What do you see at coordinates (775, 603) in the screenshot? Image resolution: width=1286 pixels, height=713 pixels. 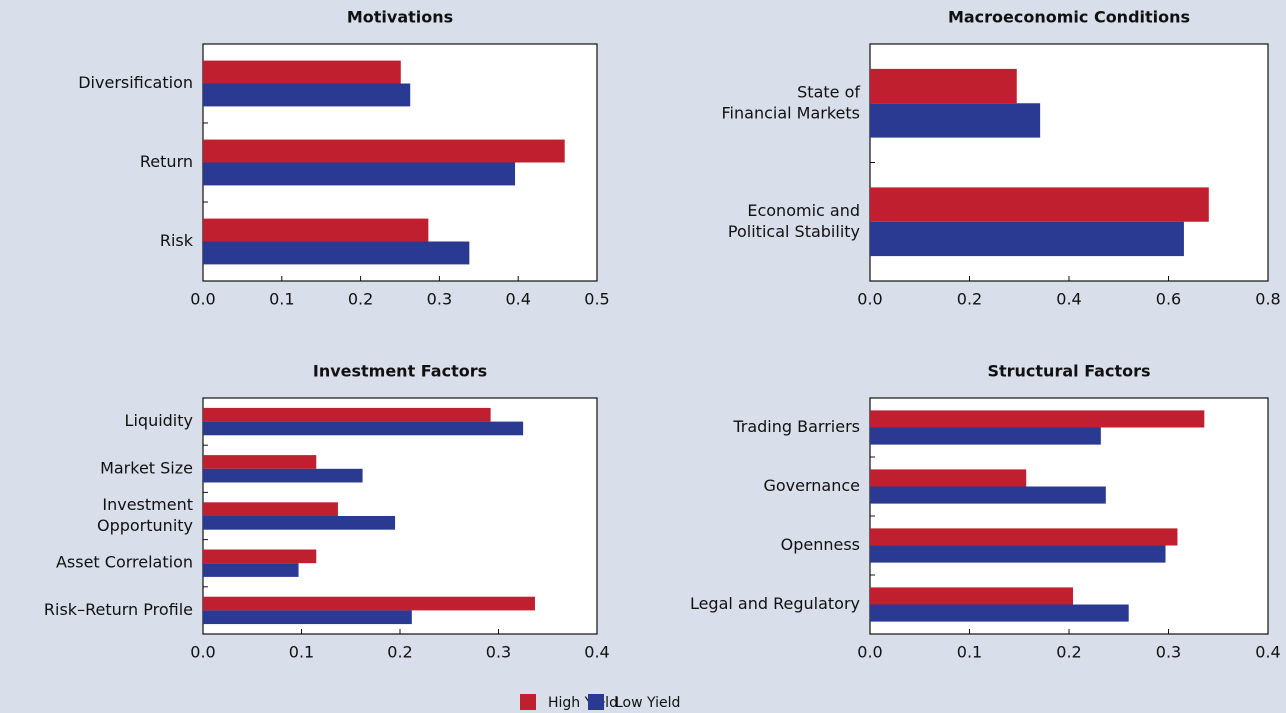 I see `y-tick-label: Legal and Regulatory` at bounding box center [775, 603].